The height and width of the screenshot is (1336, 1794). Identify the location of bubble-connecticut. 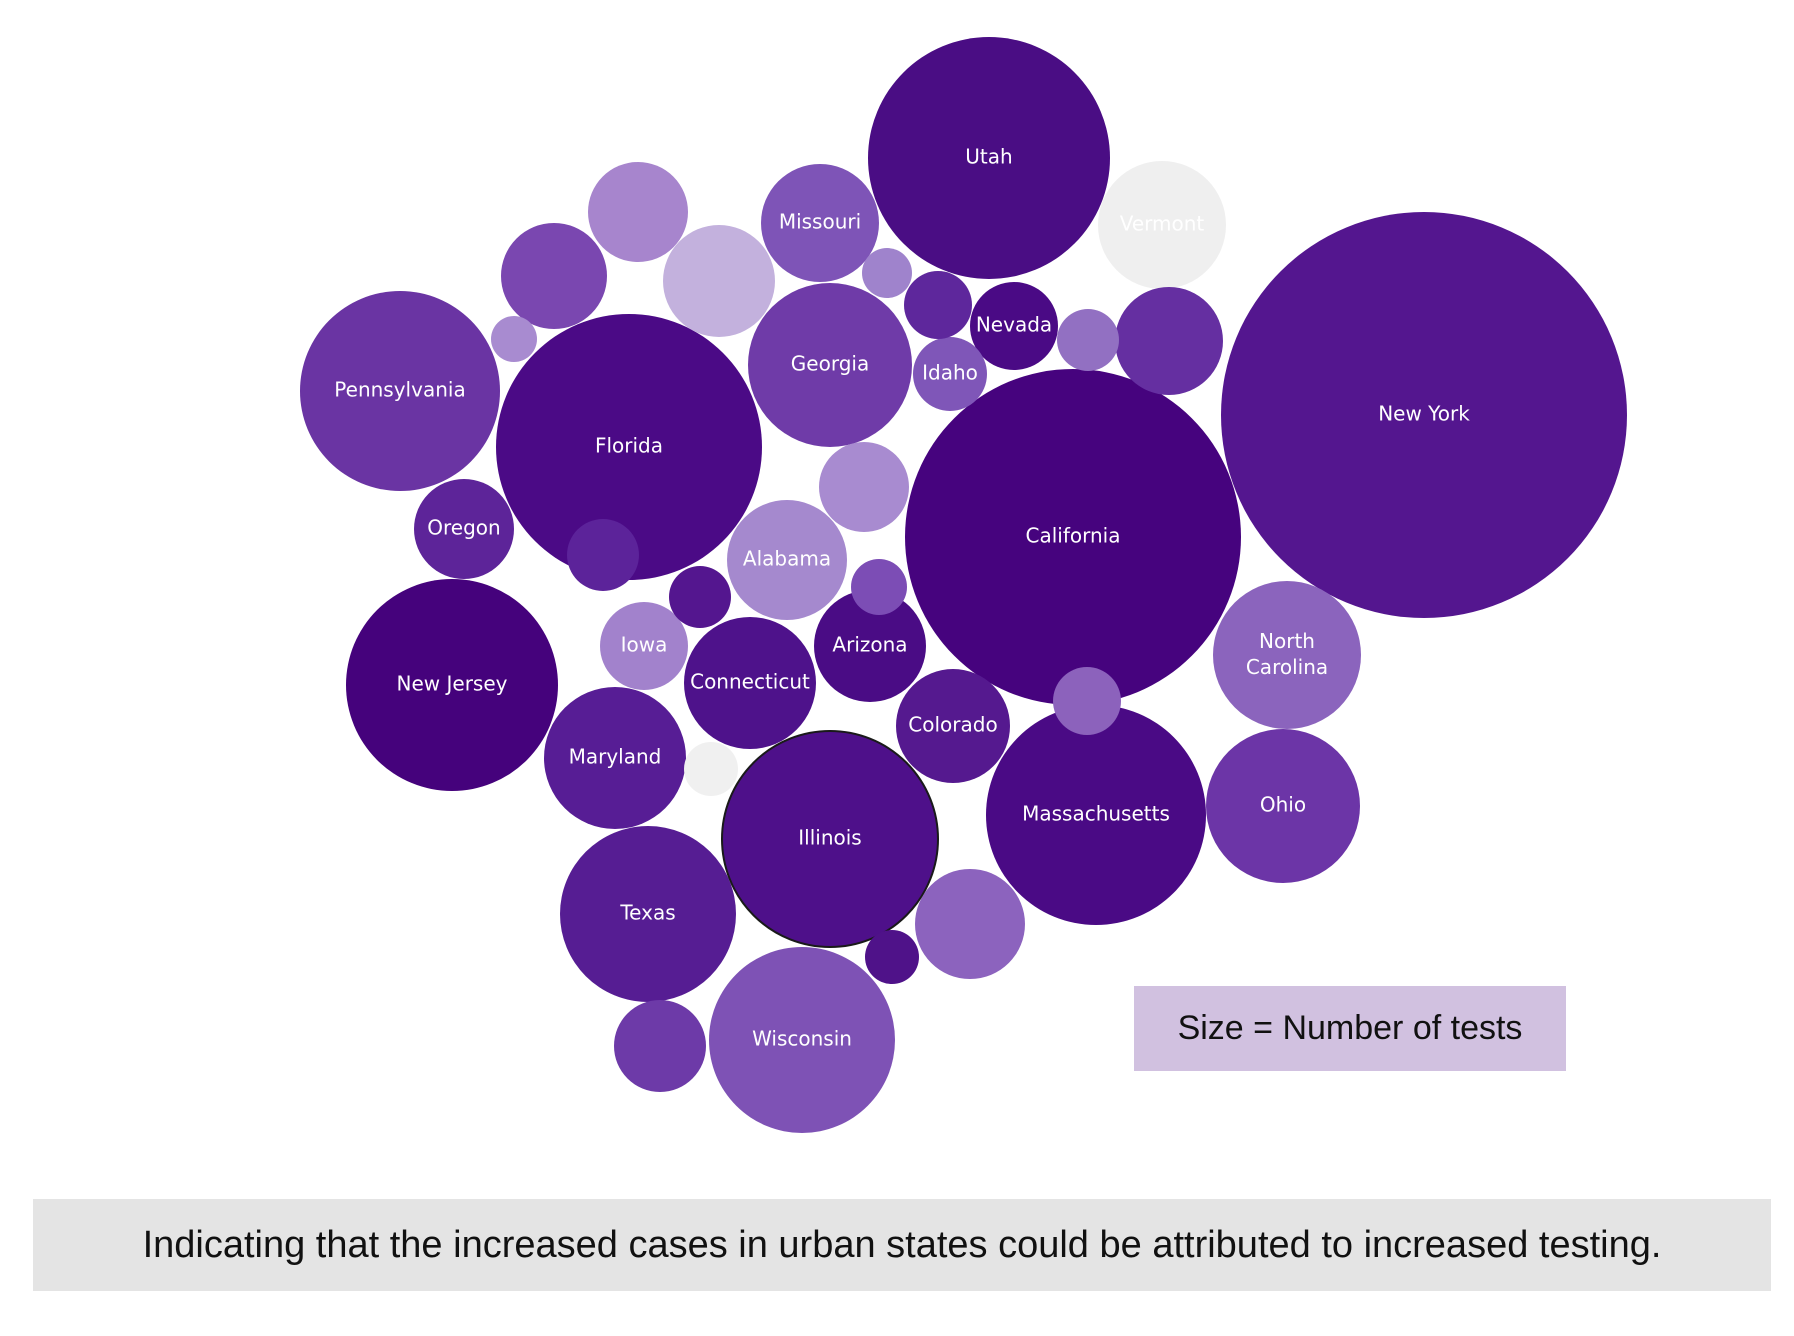
(750, 683).